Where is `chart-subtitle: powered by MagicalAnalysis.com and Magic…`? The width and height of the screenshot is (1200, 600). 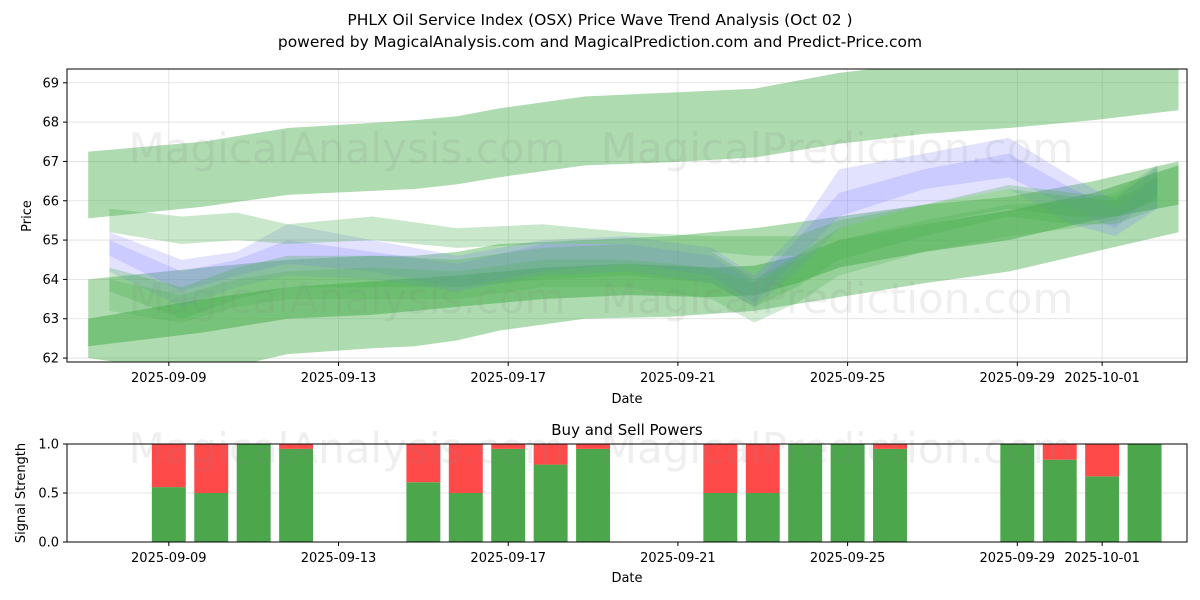 chart-subtitle: powered by MagicalAnalysis.com and Magic… is located at coordinates (600, 42).